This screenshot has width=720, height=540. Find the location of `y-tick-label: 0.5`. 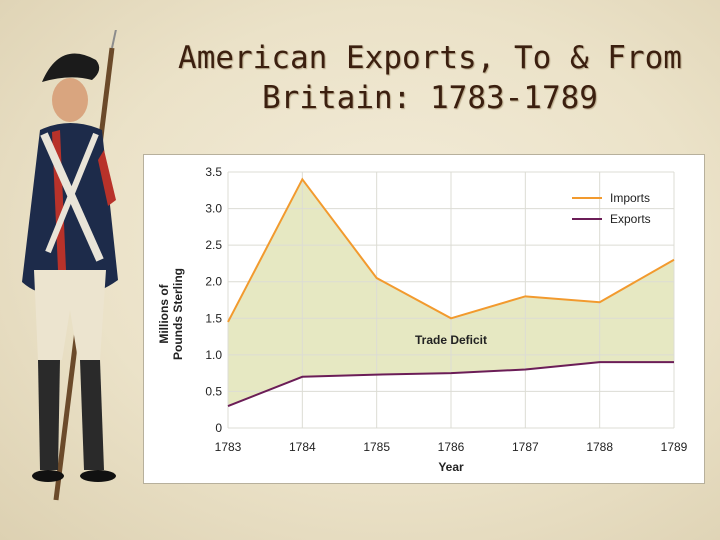

y-tick-label: 0.5 is located at coordinates (213, 391).